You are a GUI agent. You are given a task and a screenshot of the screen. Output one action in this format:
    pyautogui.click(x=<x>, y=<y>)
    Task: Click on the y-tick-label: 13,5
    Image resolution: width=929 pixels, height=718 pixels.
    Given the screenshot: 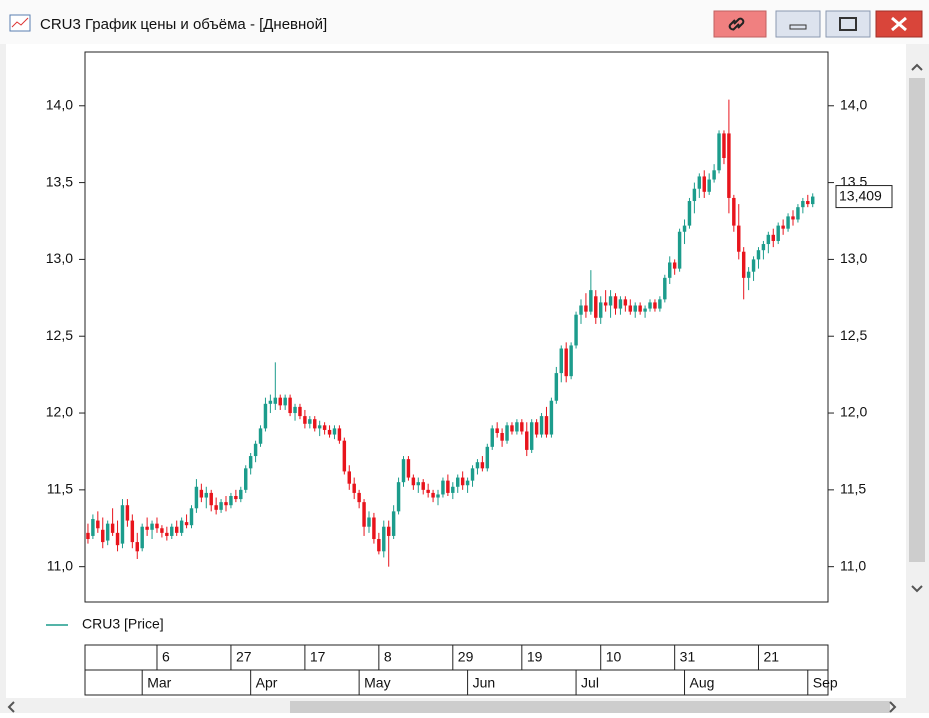 What is the action you would take?
    pyautogui.click(x=59, y=181)
    